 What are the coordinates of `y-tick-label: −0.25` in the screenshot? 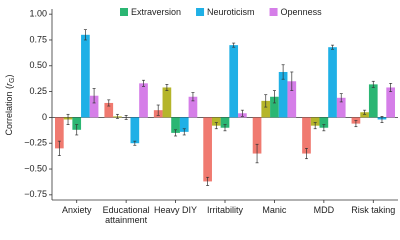 It's located at (35, 143).